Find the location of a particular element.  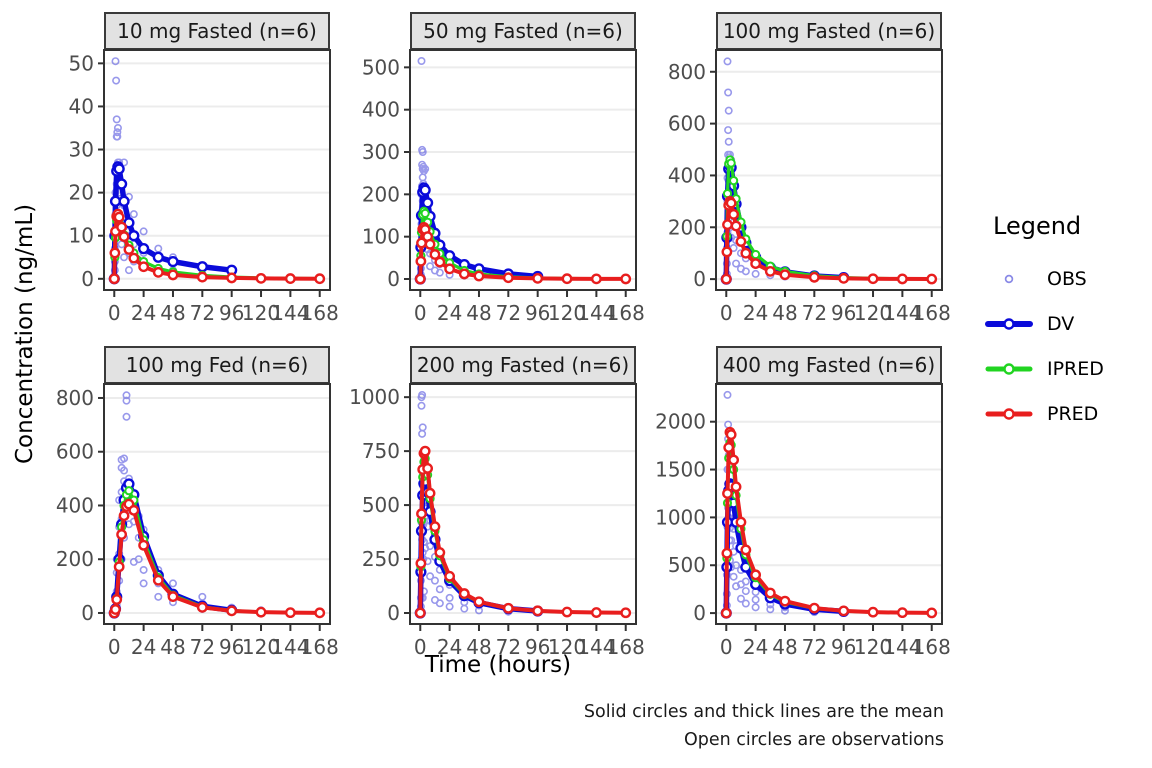

x-tick-label: 96 is located at coordinates (537, 313).